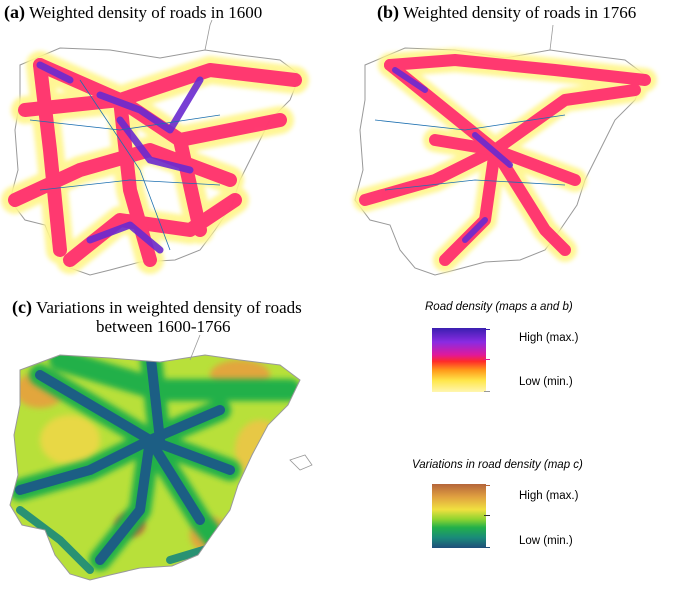 This screenshot has height=589, width=690. Describe the element at coordinates (487, 515) in the screenshot. I see `legend-variation-tick-mid` at that location.